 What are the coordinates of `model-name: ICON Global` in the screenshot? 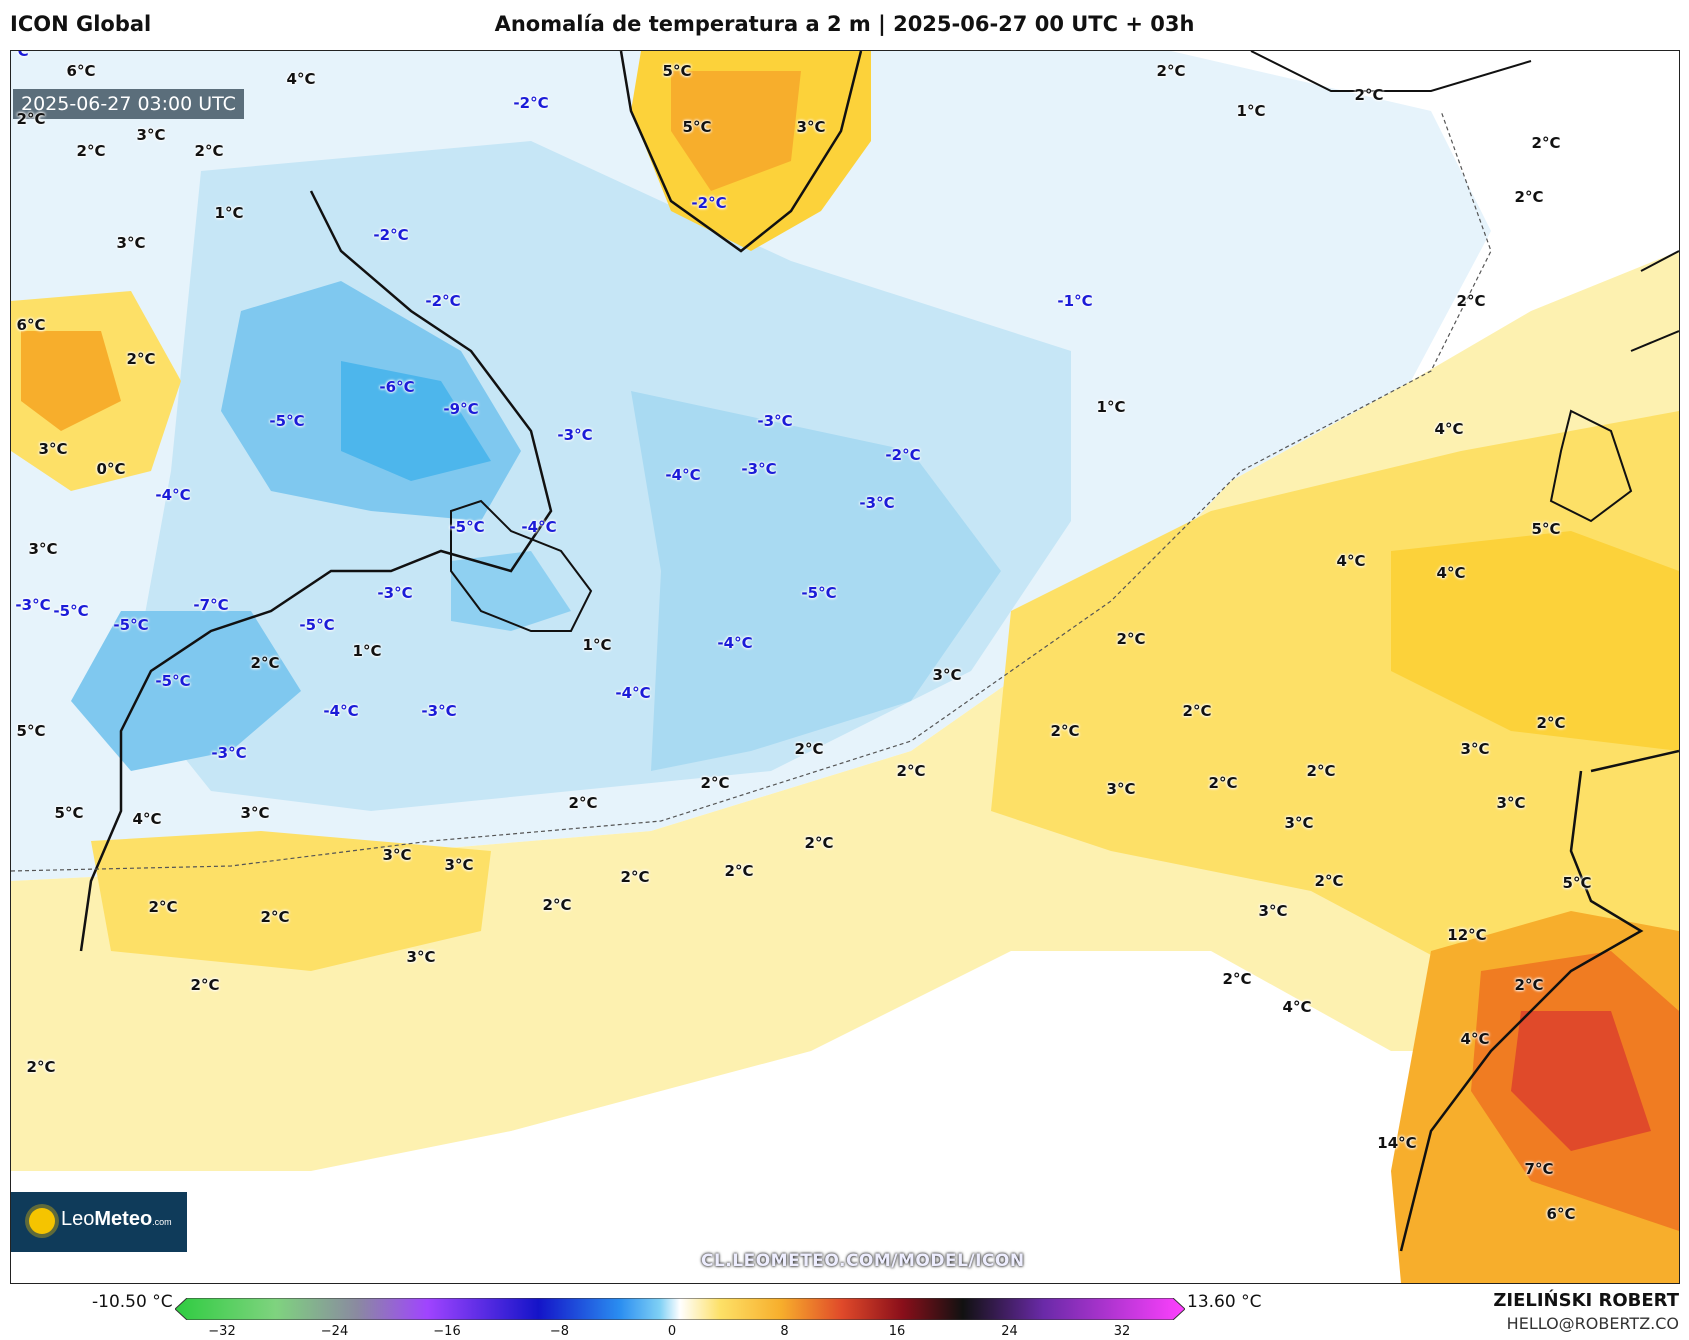 It's located at (81, 24).